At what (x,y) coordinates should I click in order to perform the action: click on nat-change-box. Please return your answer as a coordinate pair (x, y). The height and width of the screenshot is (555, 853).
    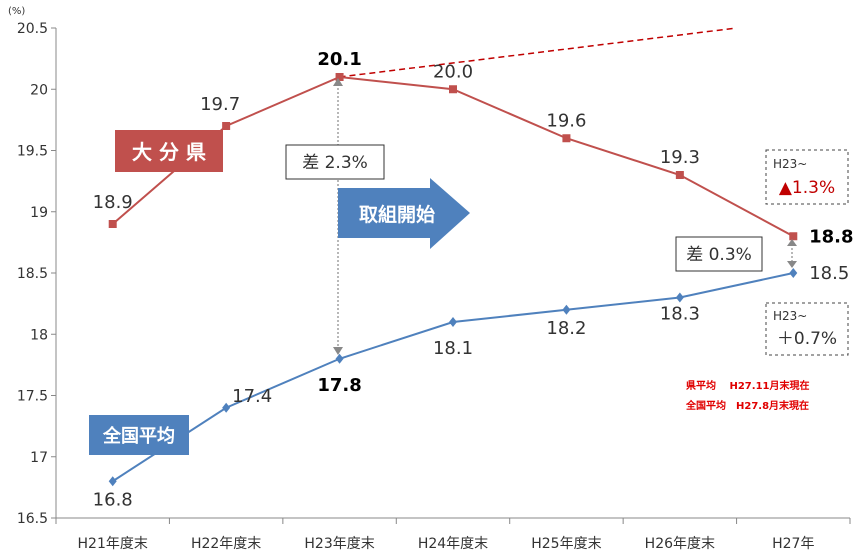
    Looking at the image, I should click on (807, 329).